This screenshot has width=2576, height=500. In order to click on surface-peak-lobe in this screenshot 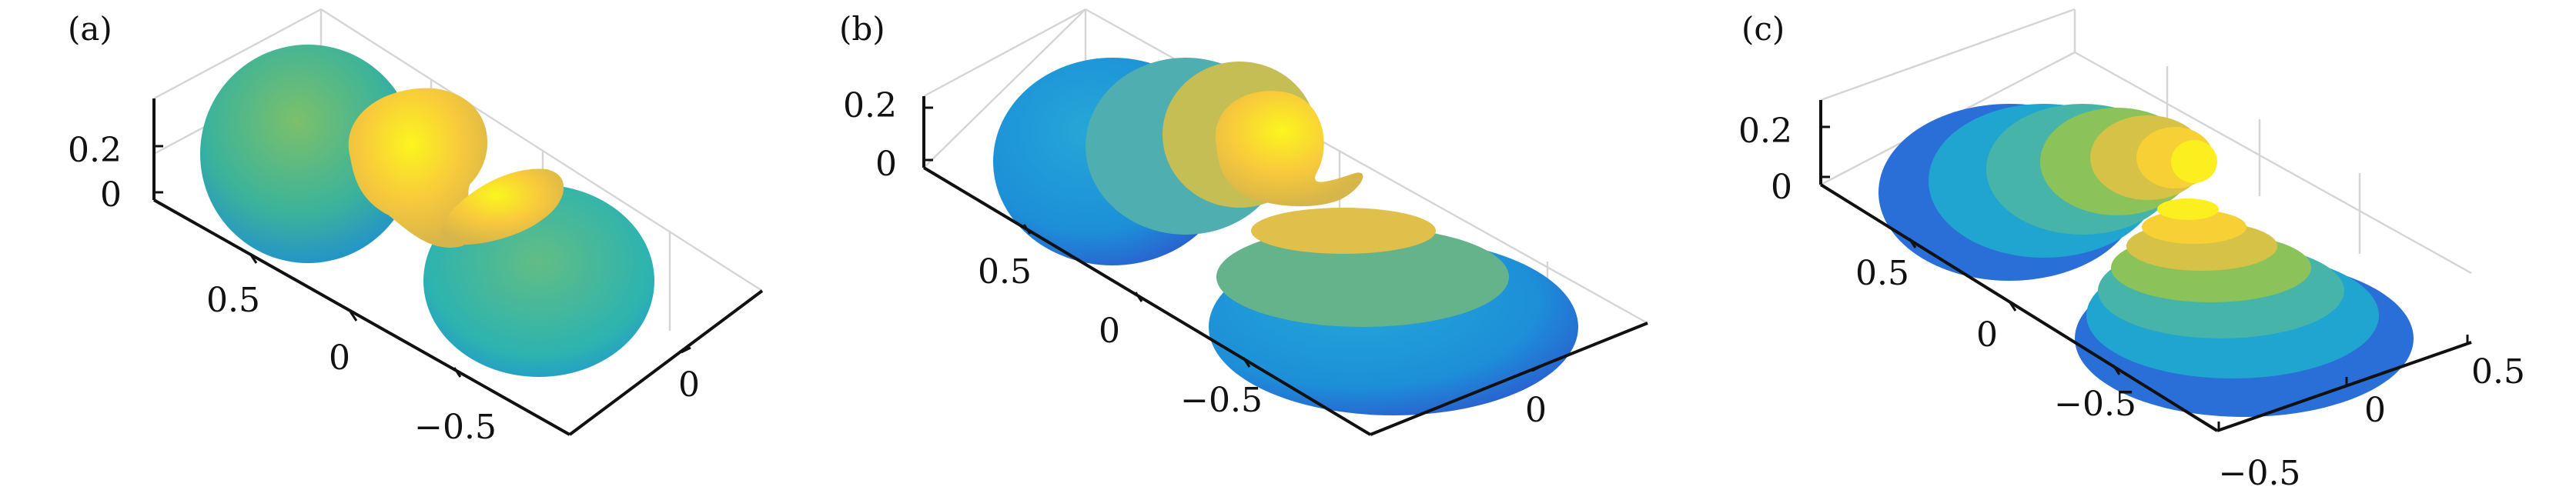, I will do `click(1289, 149)`.